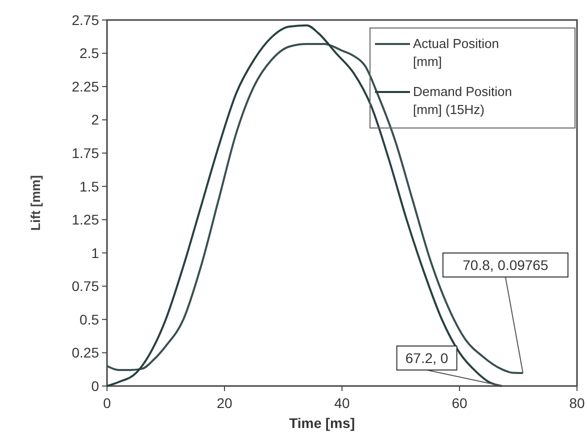 The width and height of the screenshot is (587, 438). What do you see at coordinates (95, 120) in the screenshot?
I see `y-tick-label: 2` at bounding box center [95, 120].